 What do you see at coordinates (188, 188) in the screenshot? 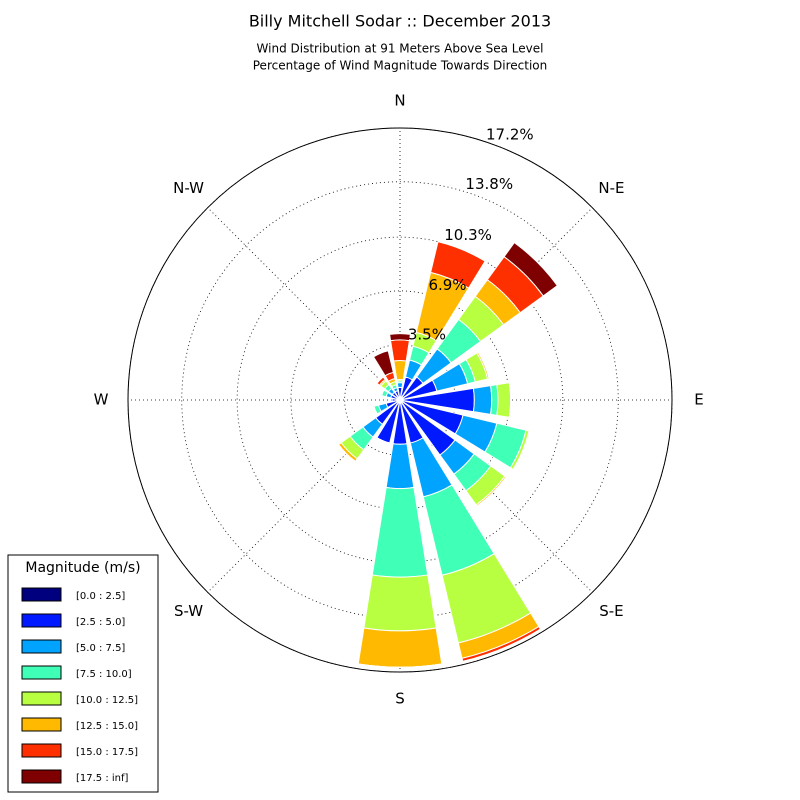
I see `direction-label: N-W` at bounding box center [188, 188].